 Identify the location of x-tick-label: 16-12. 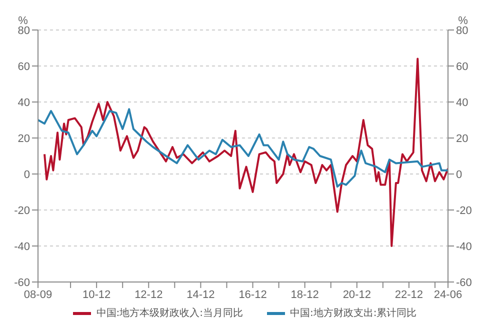
(252, 294).